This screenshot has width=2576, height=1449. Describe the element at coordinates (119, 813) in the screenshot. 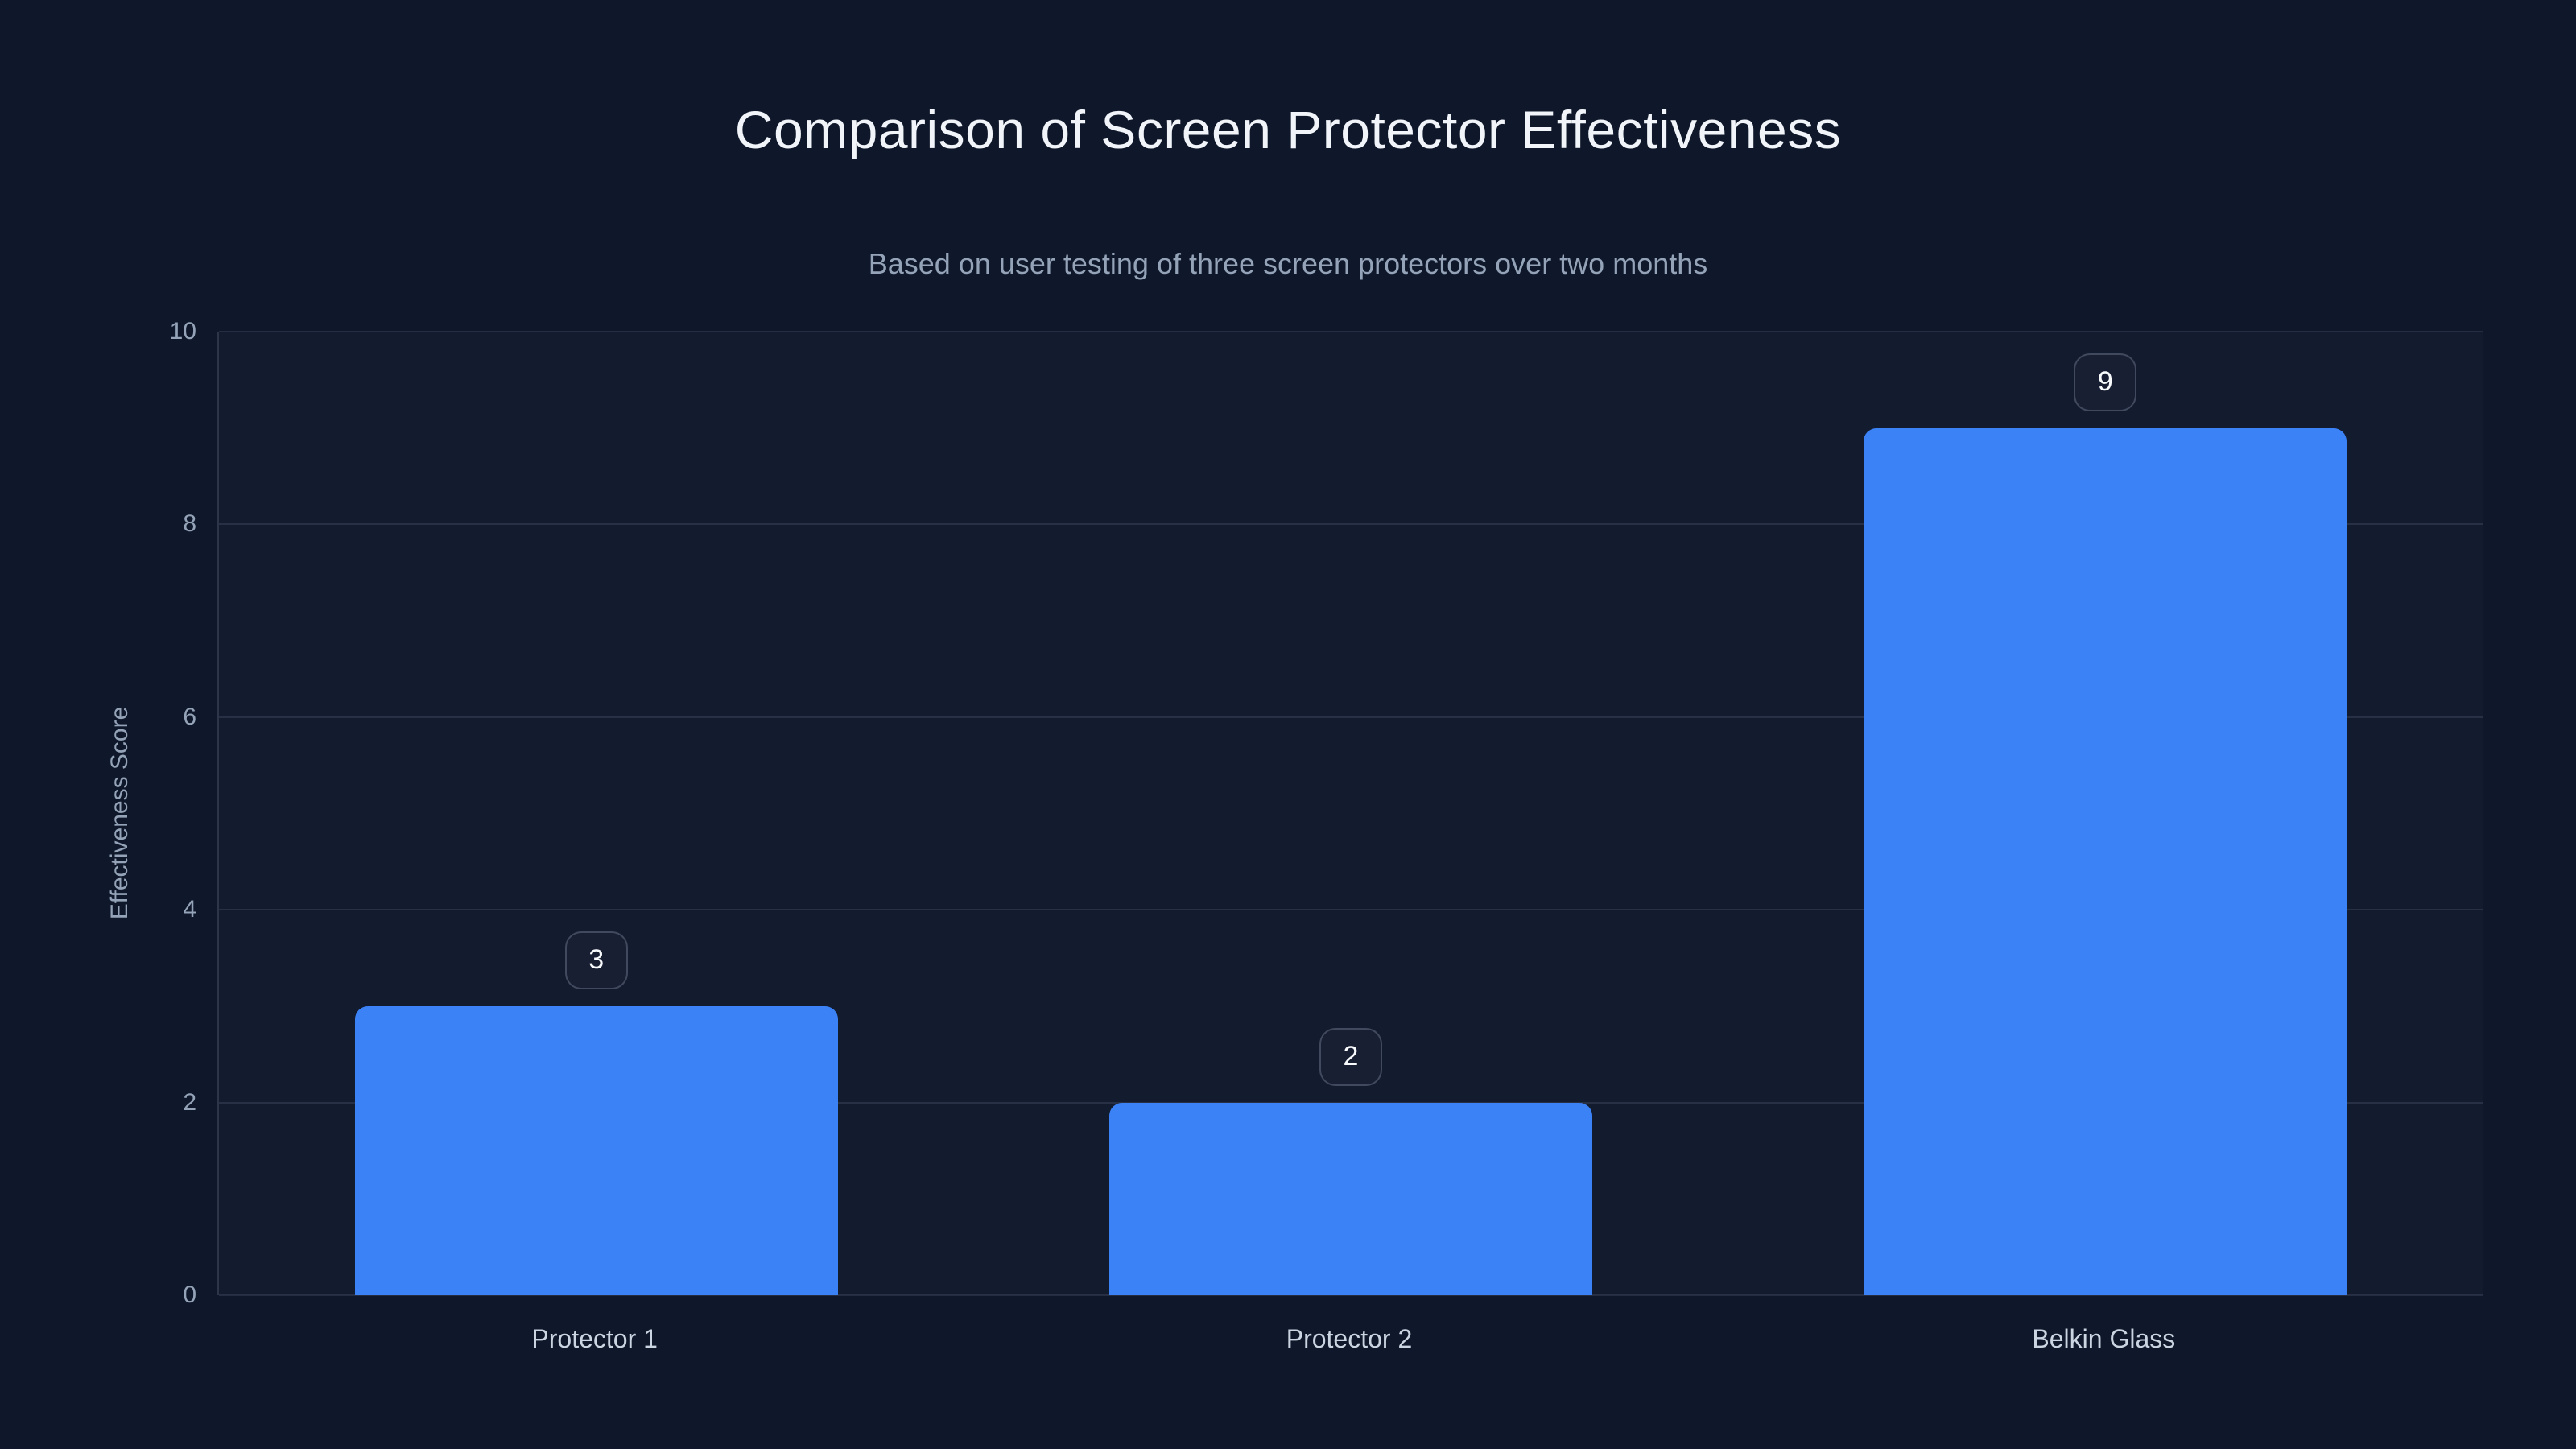

I see `y-axis-title: Effectiveness Score` at that location.